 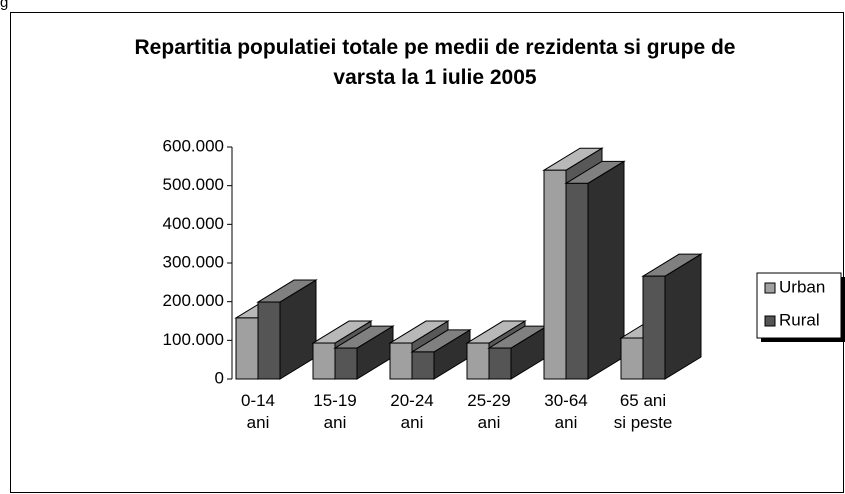 What do you see at coordinates (4, 5) in the screenshot?
I see `caption: g` at bounding box center [4, 5].